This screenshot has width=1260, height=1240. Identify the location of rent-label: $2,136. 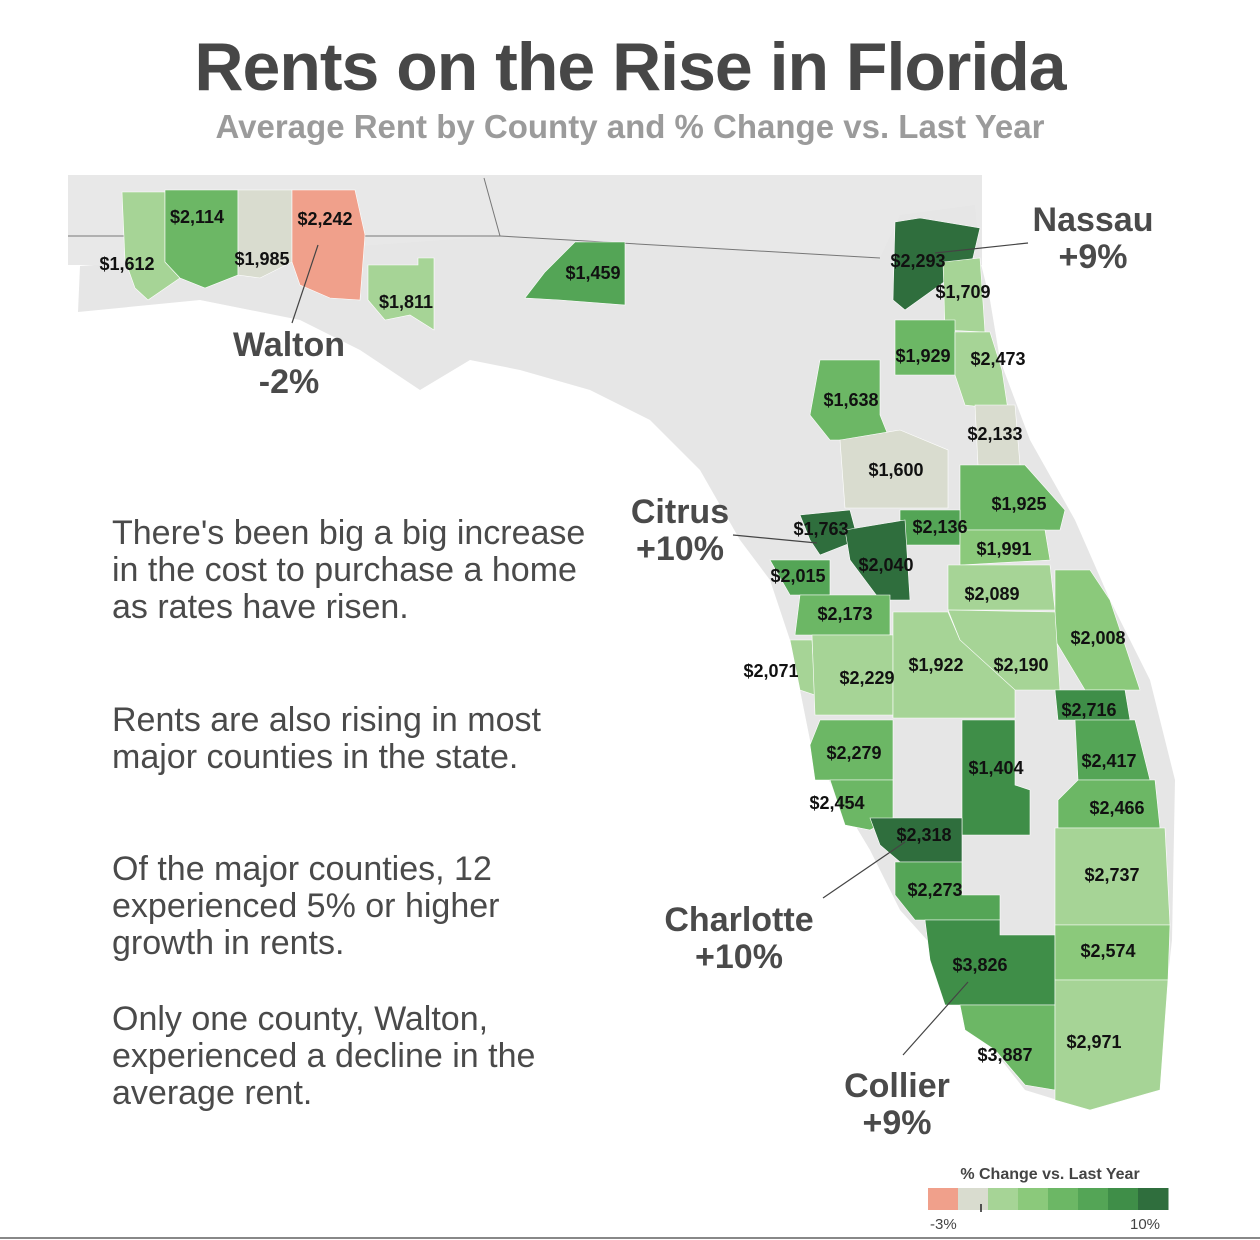
(939, 527).